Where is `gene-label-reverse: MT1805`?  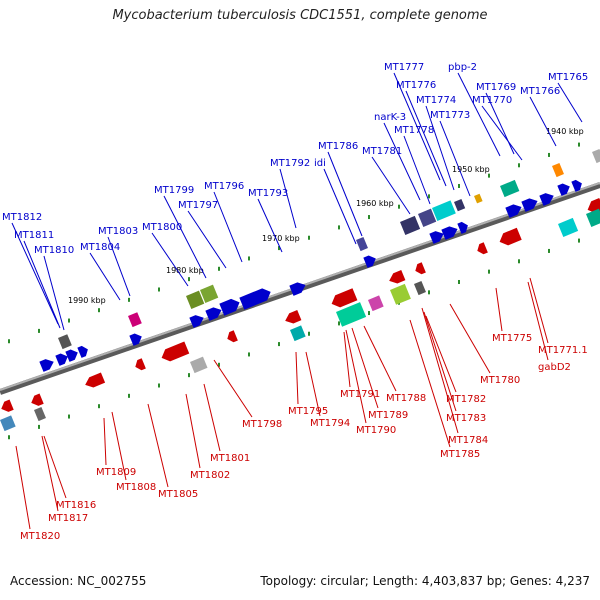
gene-label-reverse: MT1805 is located at coordinates (178, 494).